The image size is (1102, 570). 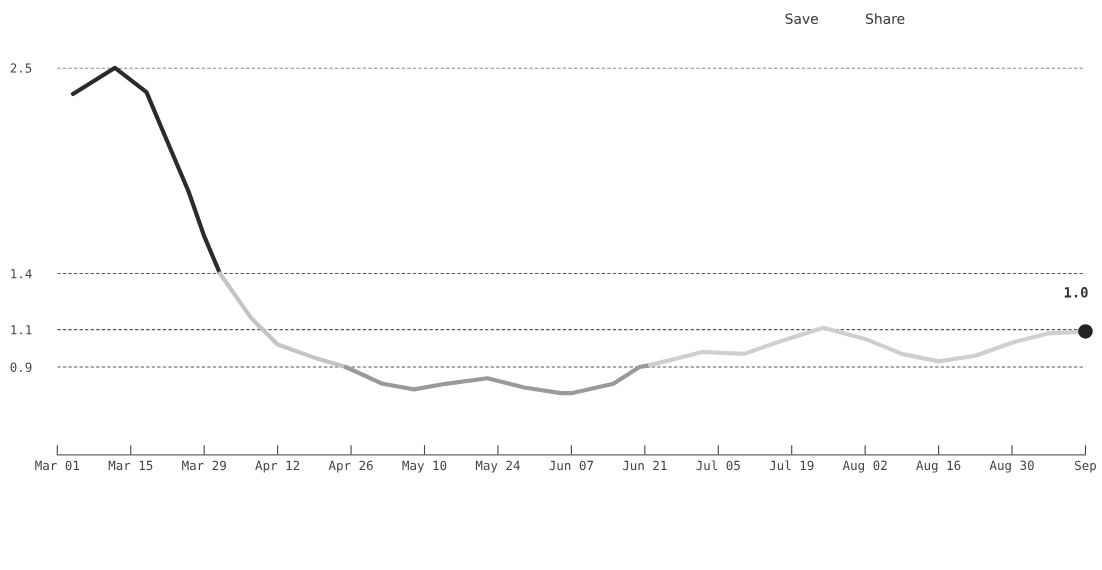 I want to click on text: Save, so click(x=801, y=18).